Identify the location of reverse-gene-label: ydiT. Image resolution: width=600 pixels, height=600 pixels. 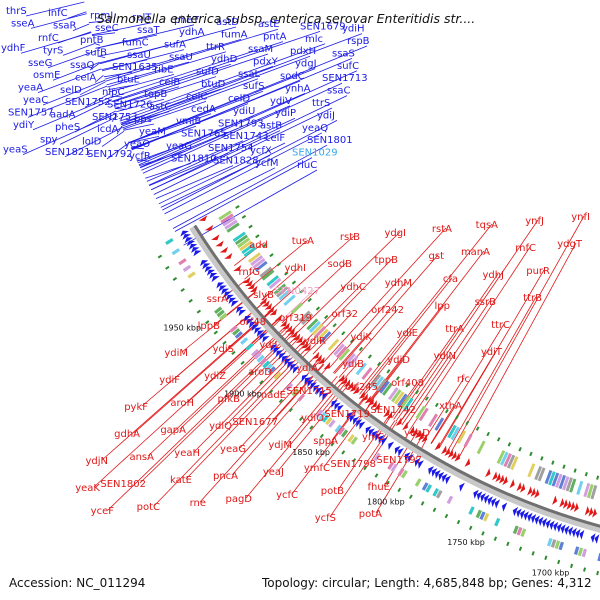
(492, 352).